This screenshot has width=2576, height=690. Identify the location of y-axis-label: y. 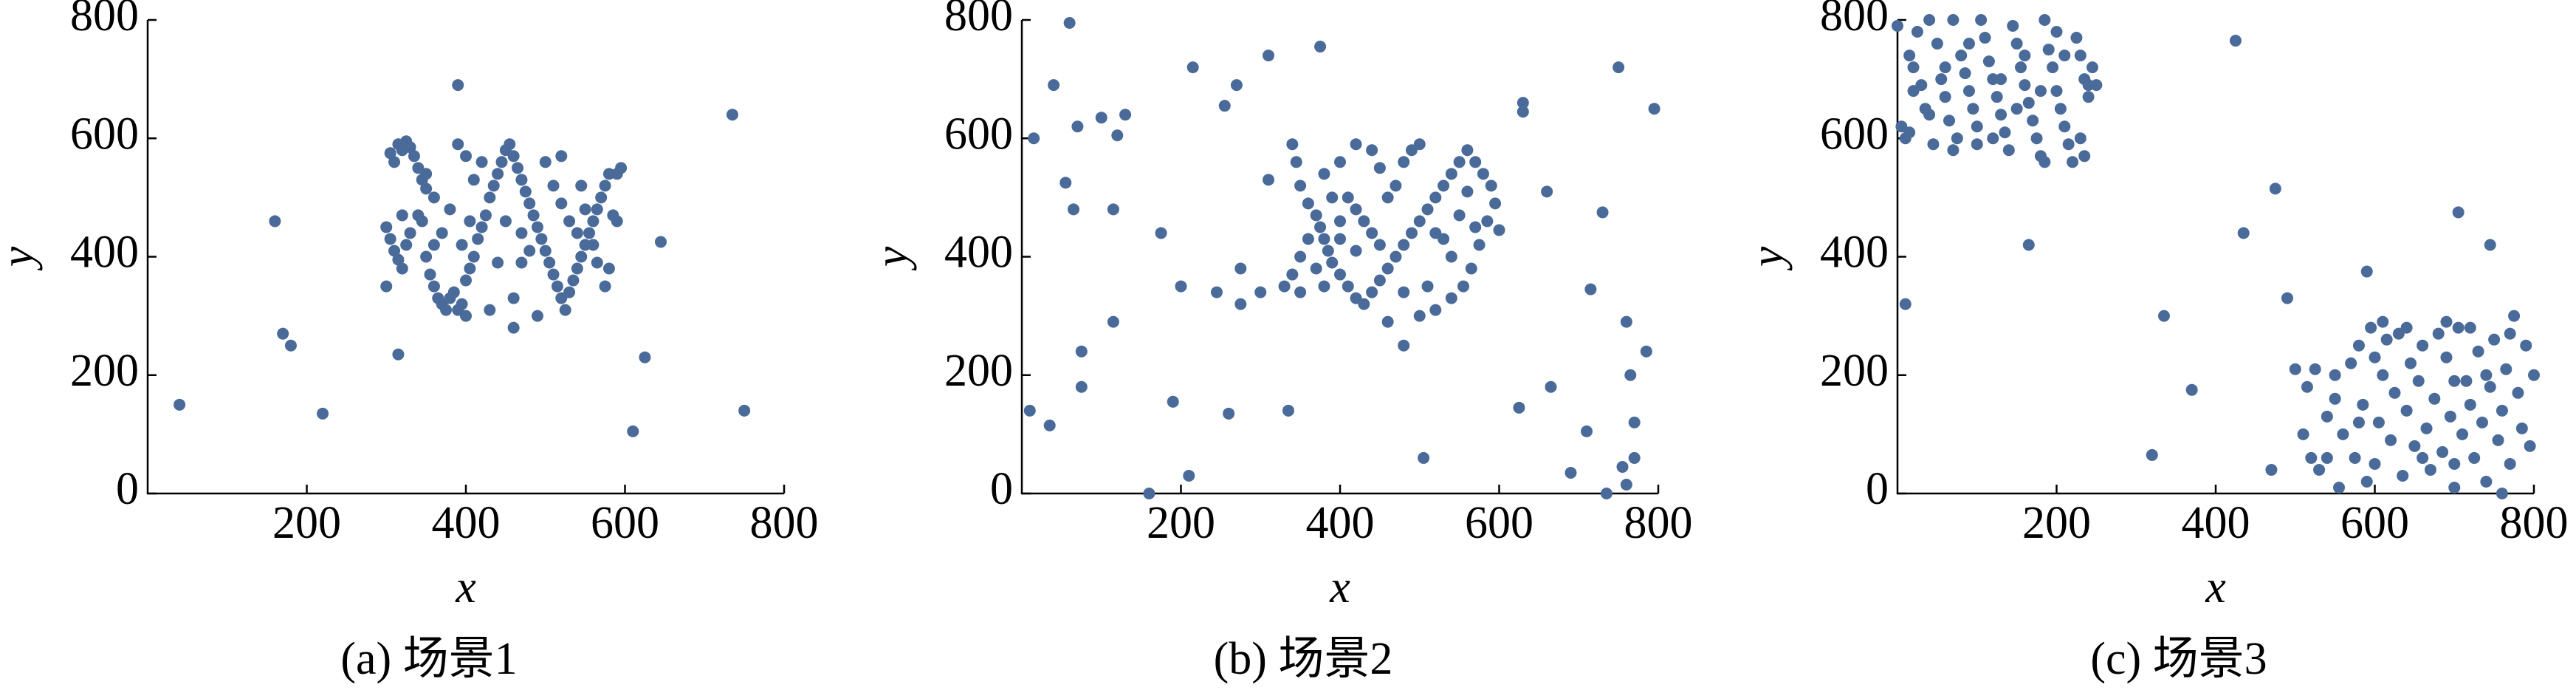
(892, 259).